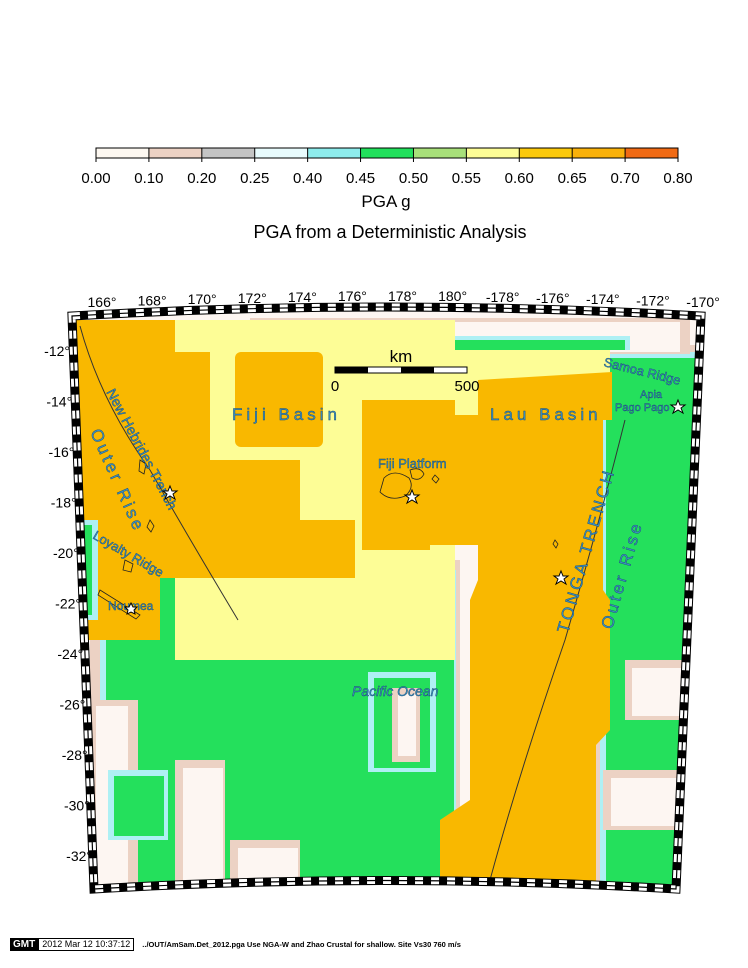  Describe the element at coordinates (677, 178) in the screenshot. I see `colorbar-tick-label: 0.80` at that location.